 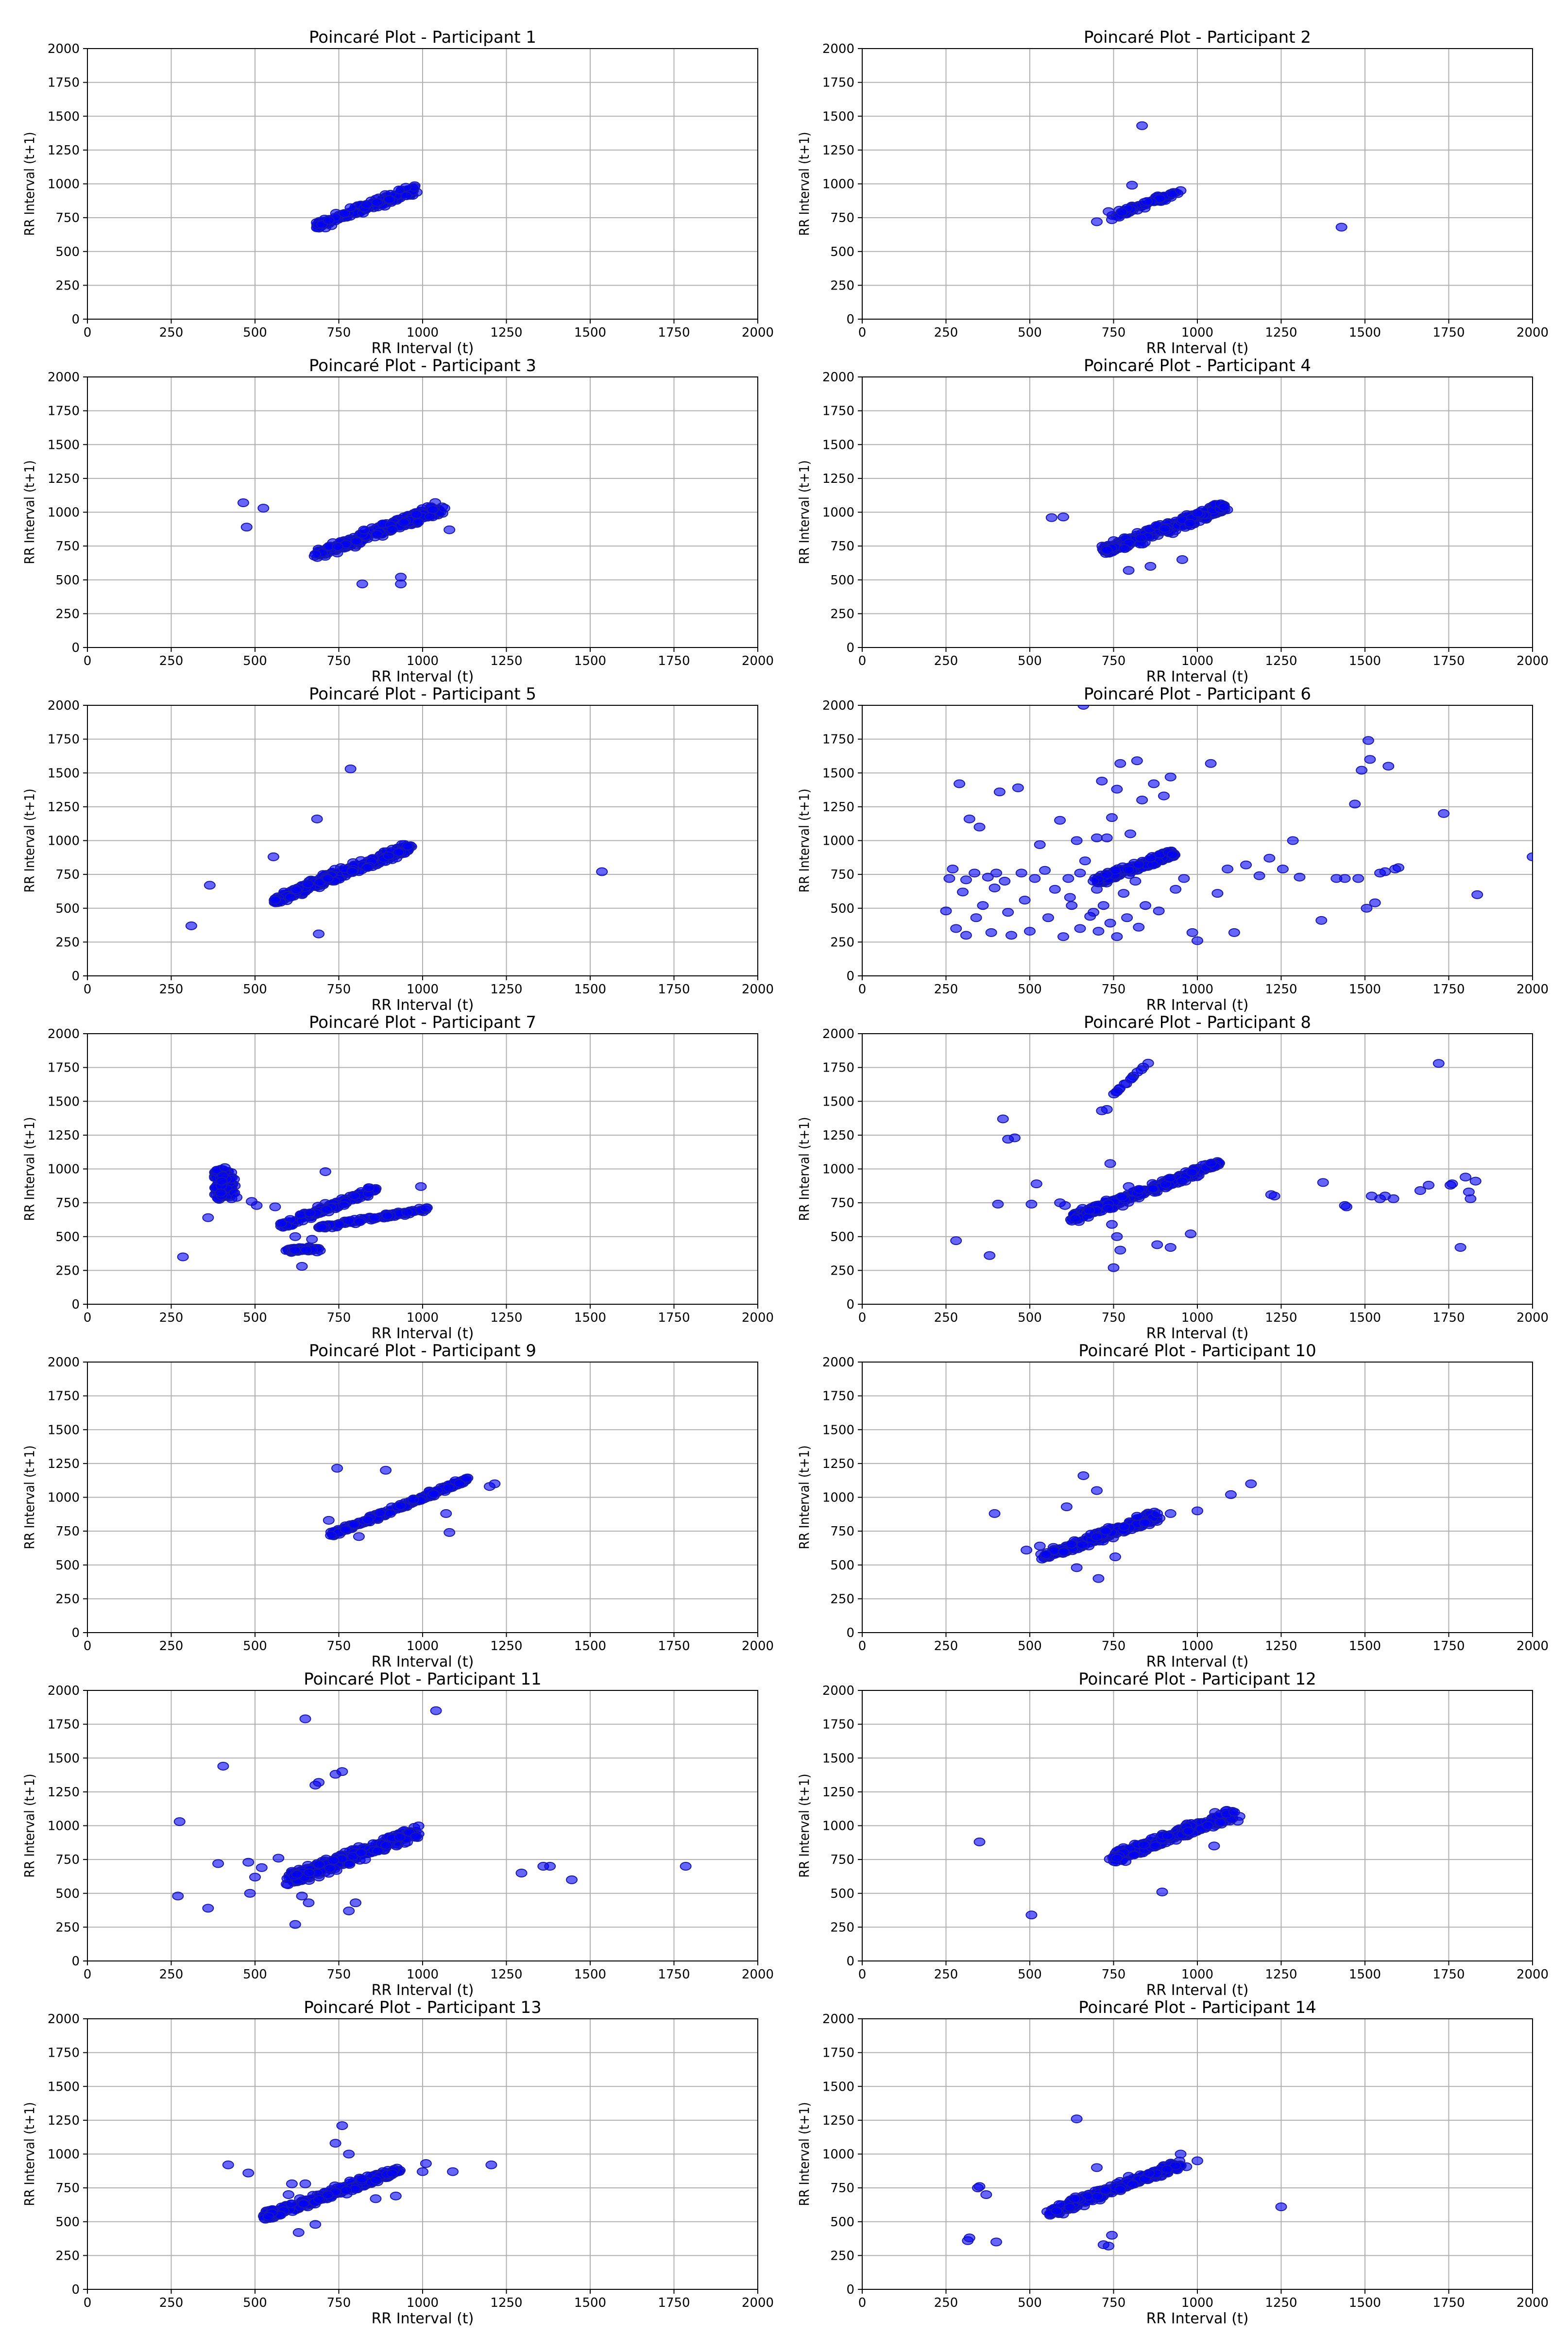 What do you see at coordinates (506, 1646) in the screenshot?
I see `x-tick-label: 1250` at bounding box center [506, 1646].